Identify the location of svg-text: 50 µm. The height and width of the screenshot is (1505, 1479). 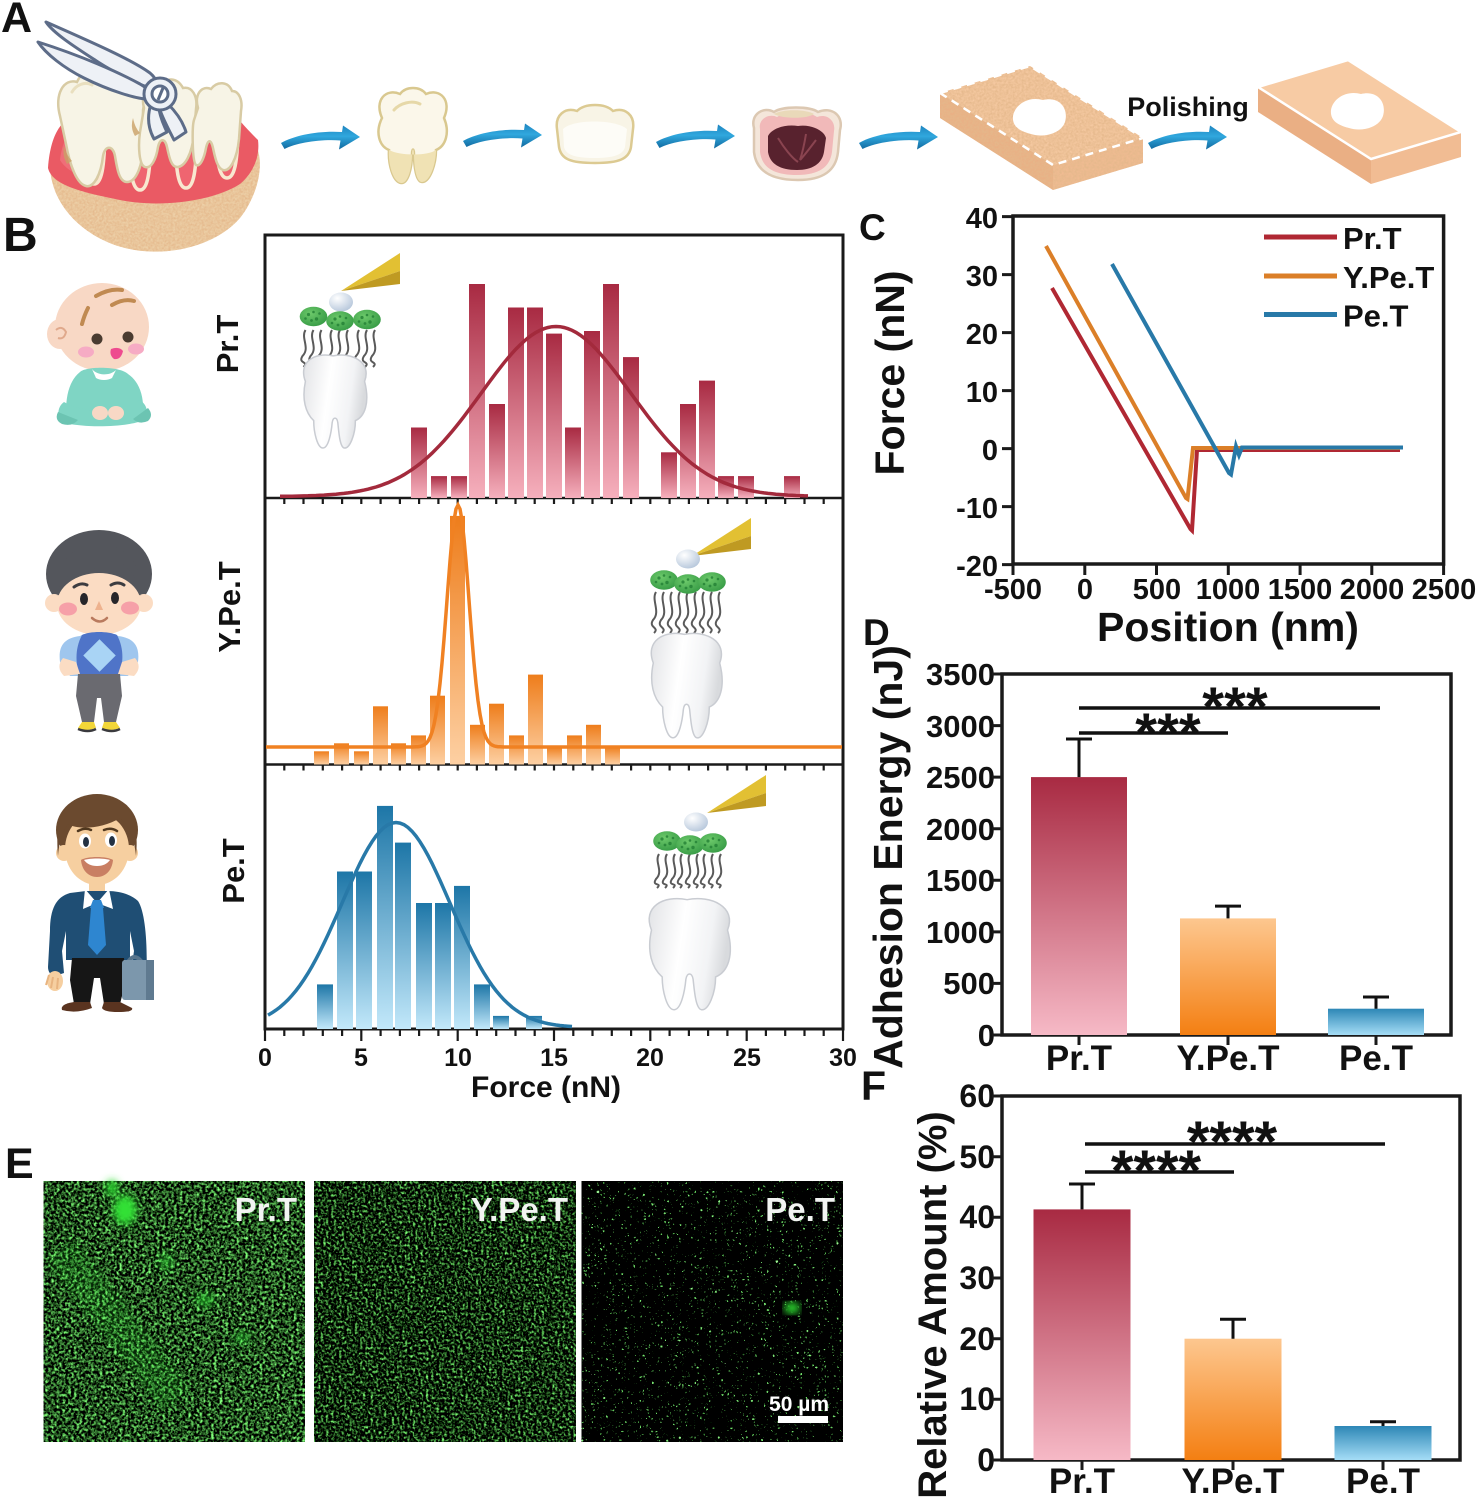
(799, 1404).